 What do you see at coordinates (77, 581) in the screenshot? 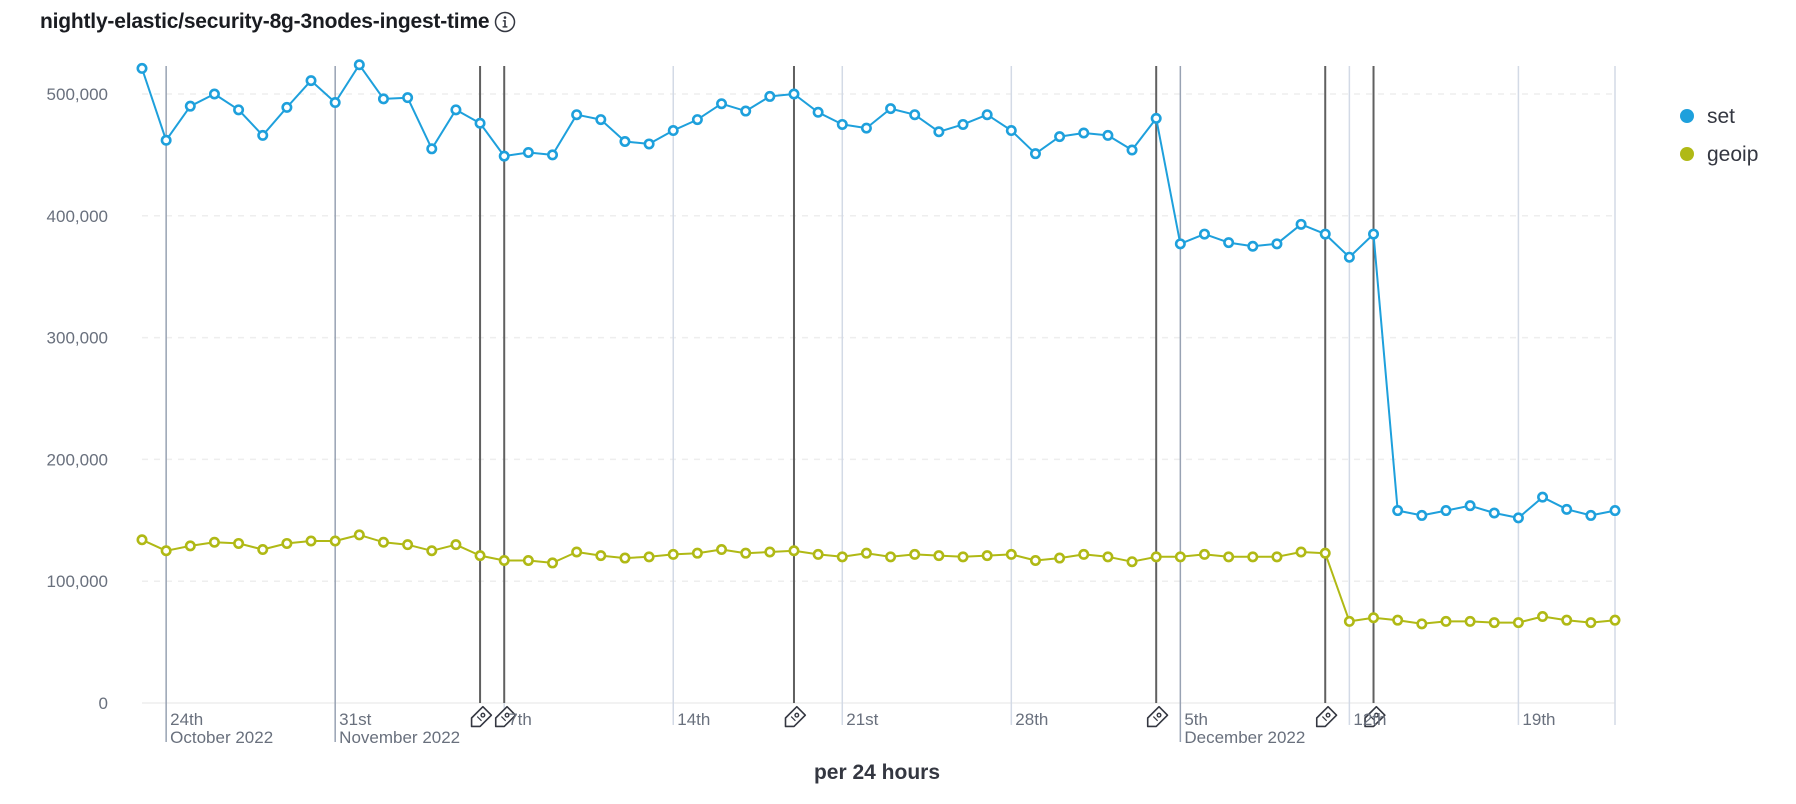
I see `y-tick-label: 100,000` at bounding box center [77, 581].